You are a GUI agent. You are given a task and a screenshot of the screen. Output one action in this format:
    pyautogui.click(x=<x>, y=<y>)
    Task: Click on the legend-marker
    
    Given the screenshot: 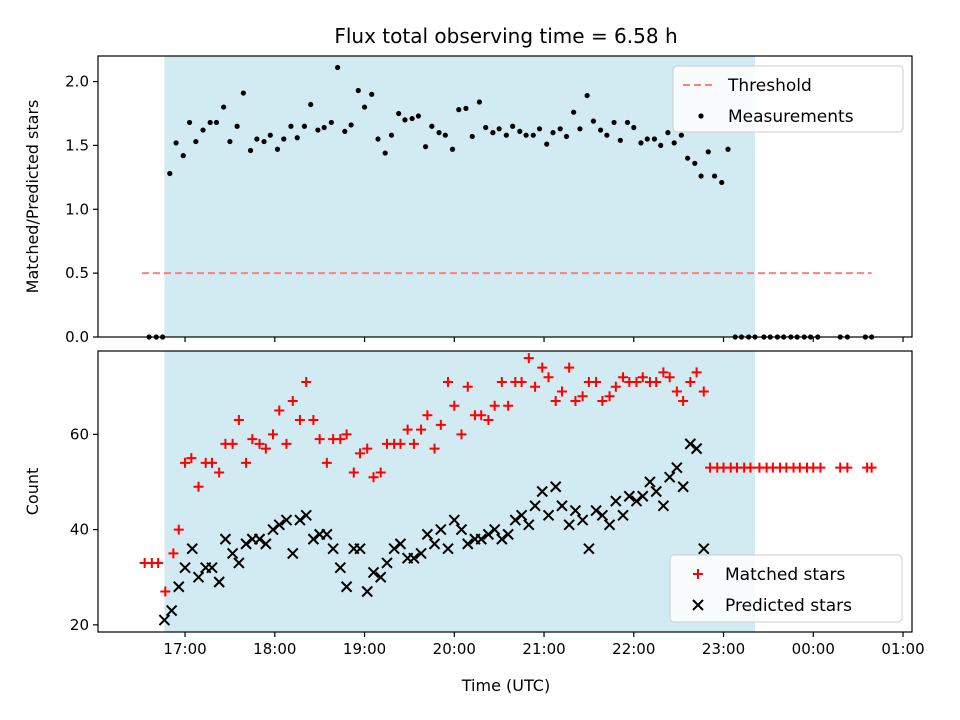 What is the action you would take?
    pyautogui.click(x=701, y=116)
    